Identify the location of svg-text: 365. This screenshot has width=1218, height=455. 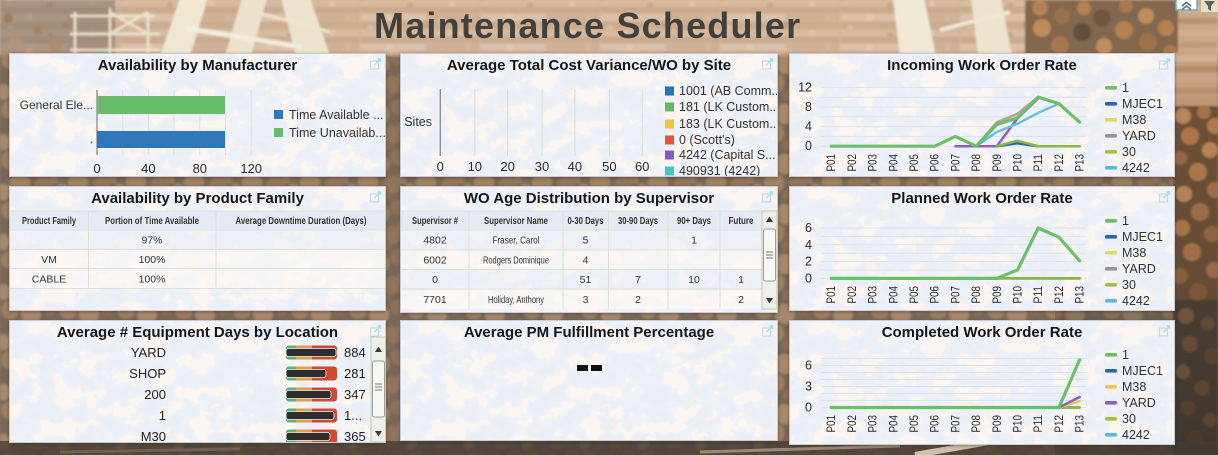
(355, 435).